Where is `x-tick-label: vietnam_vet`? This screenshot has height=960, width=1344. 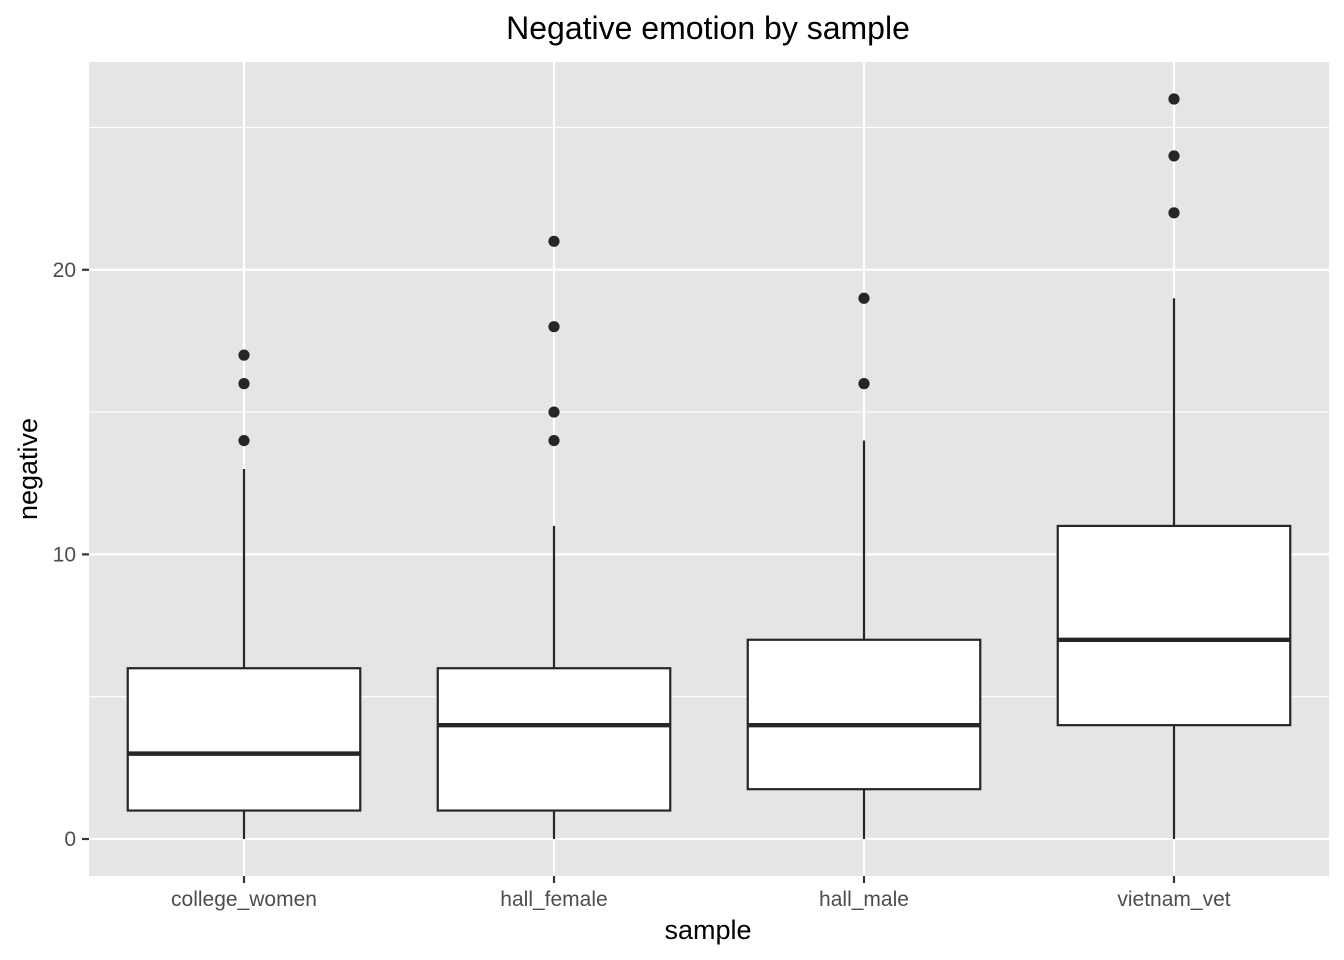 x-tick-label: vietnam_vet is located at coordinates (1173, 899).